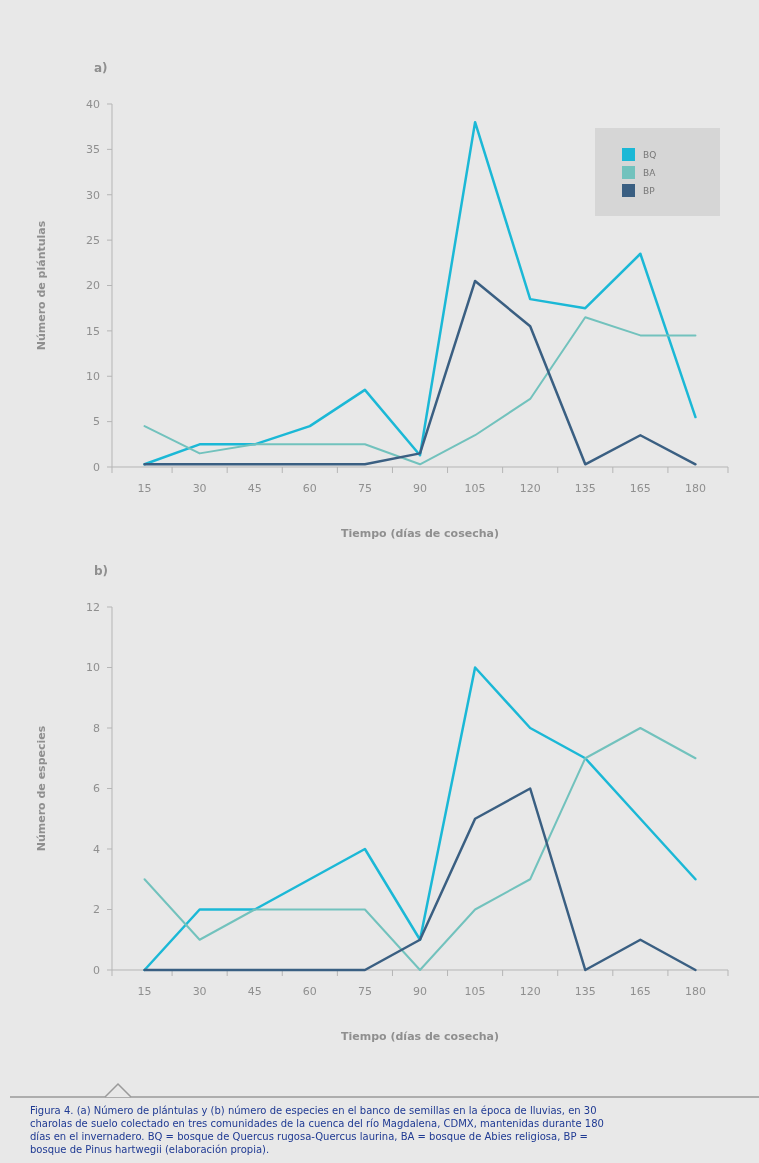  What do you see at coordinates (93, 331) in the screenshot?
I see `y-tick-label: 15` at bounding box center [93, 331].